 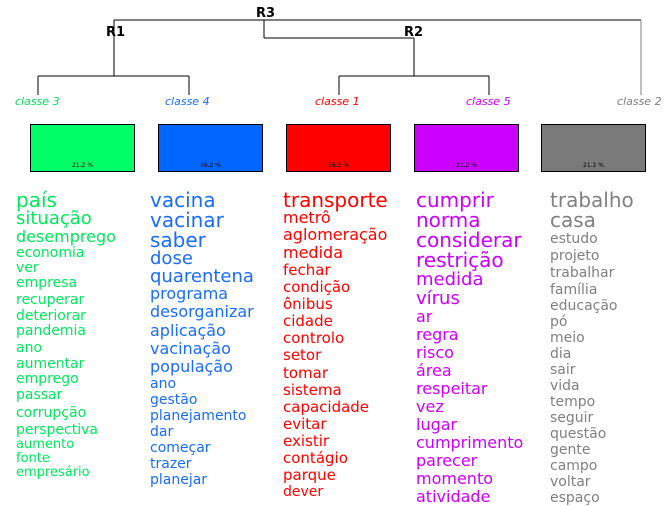 I want to click on classe2-word: pó, so click(x=559, y=322).